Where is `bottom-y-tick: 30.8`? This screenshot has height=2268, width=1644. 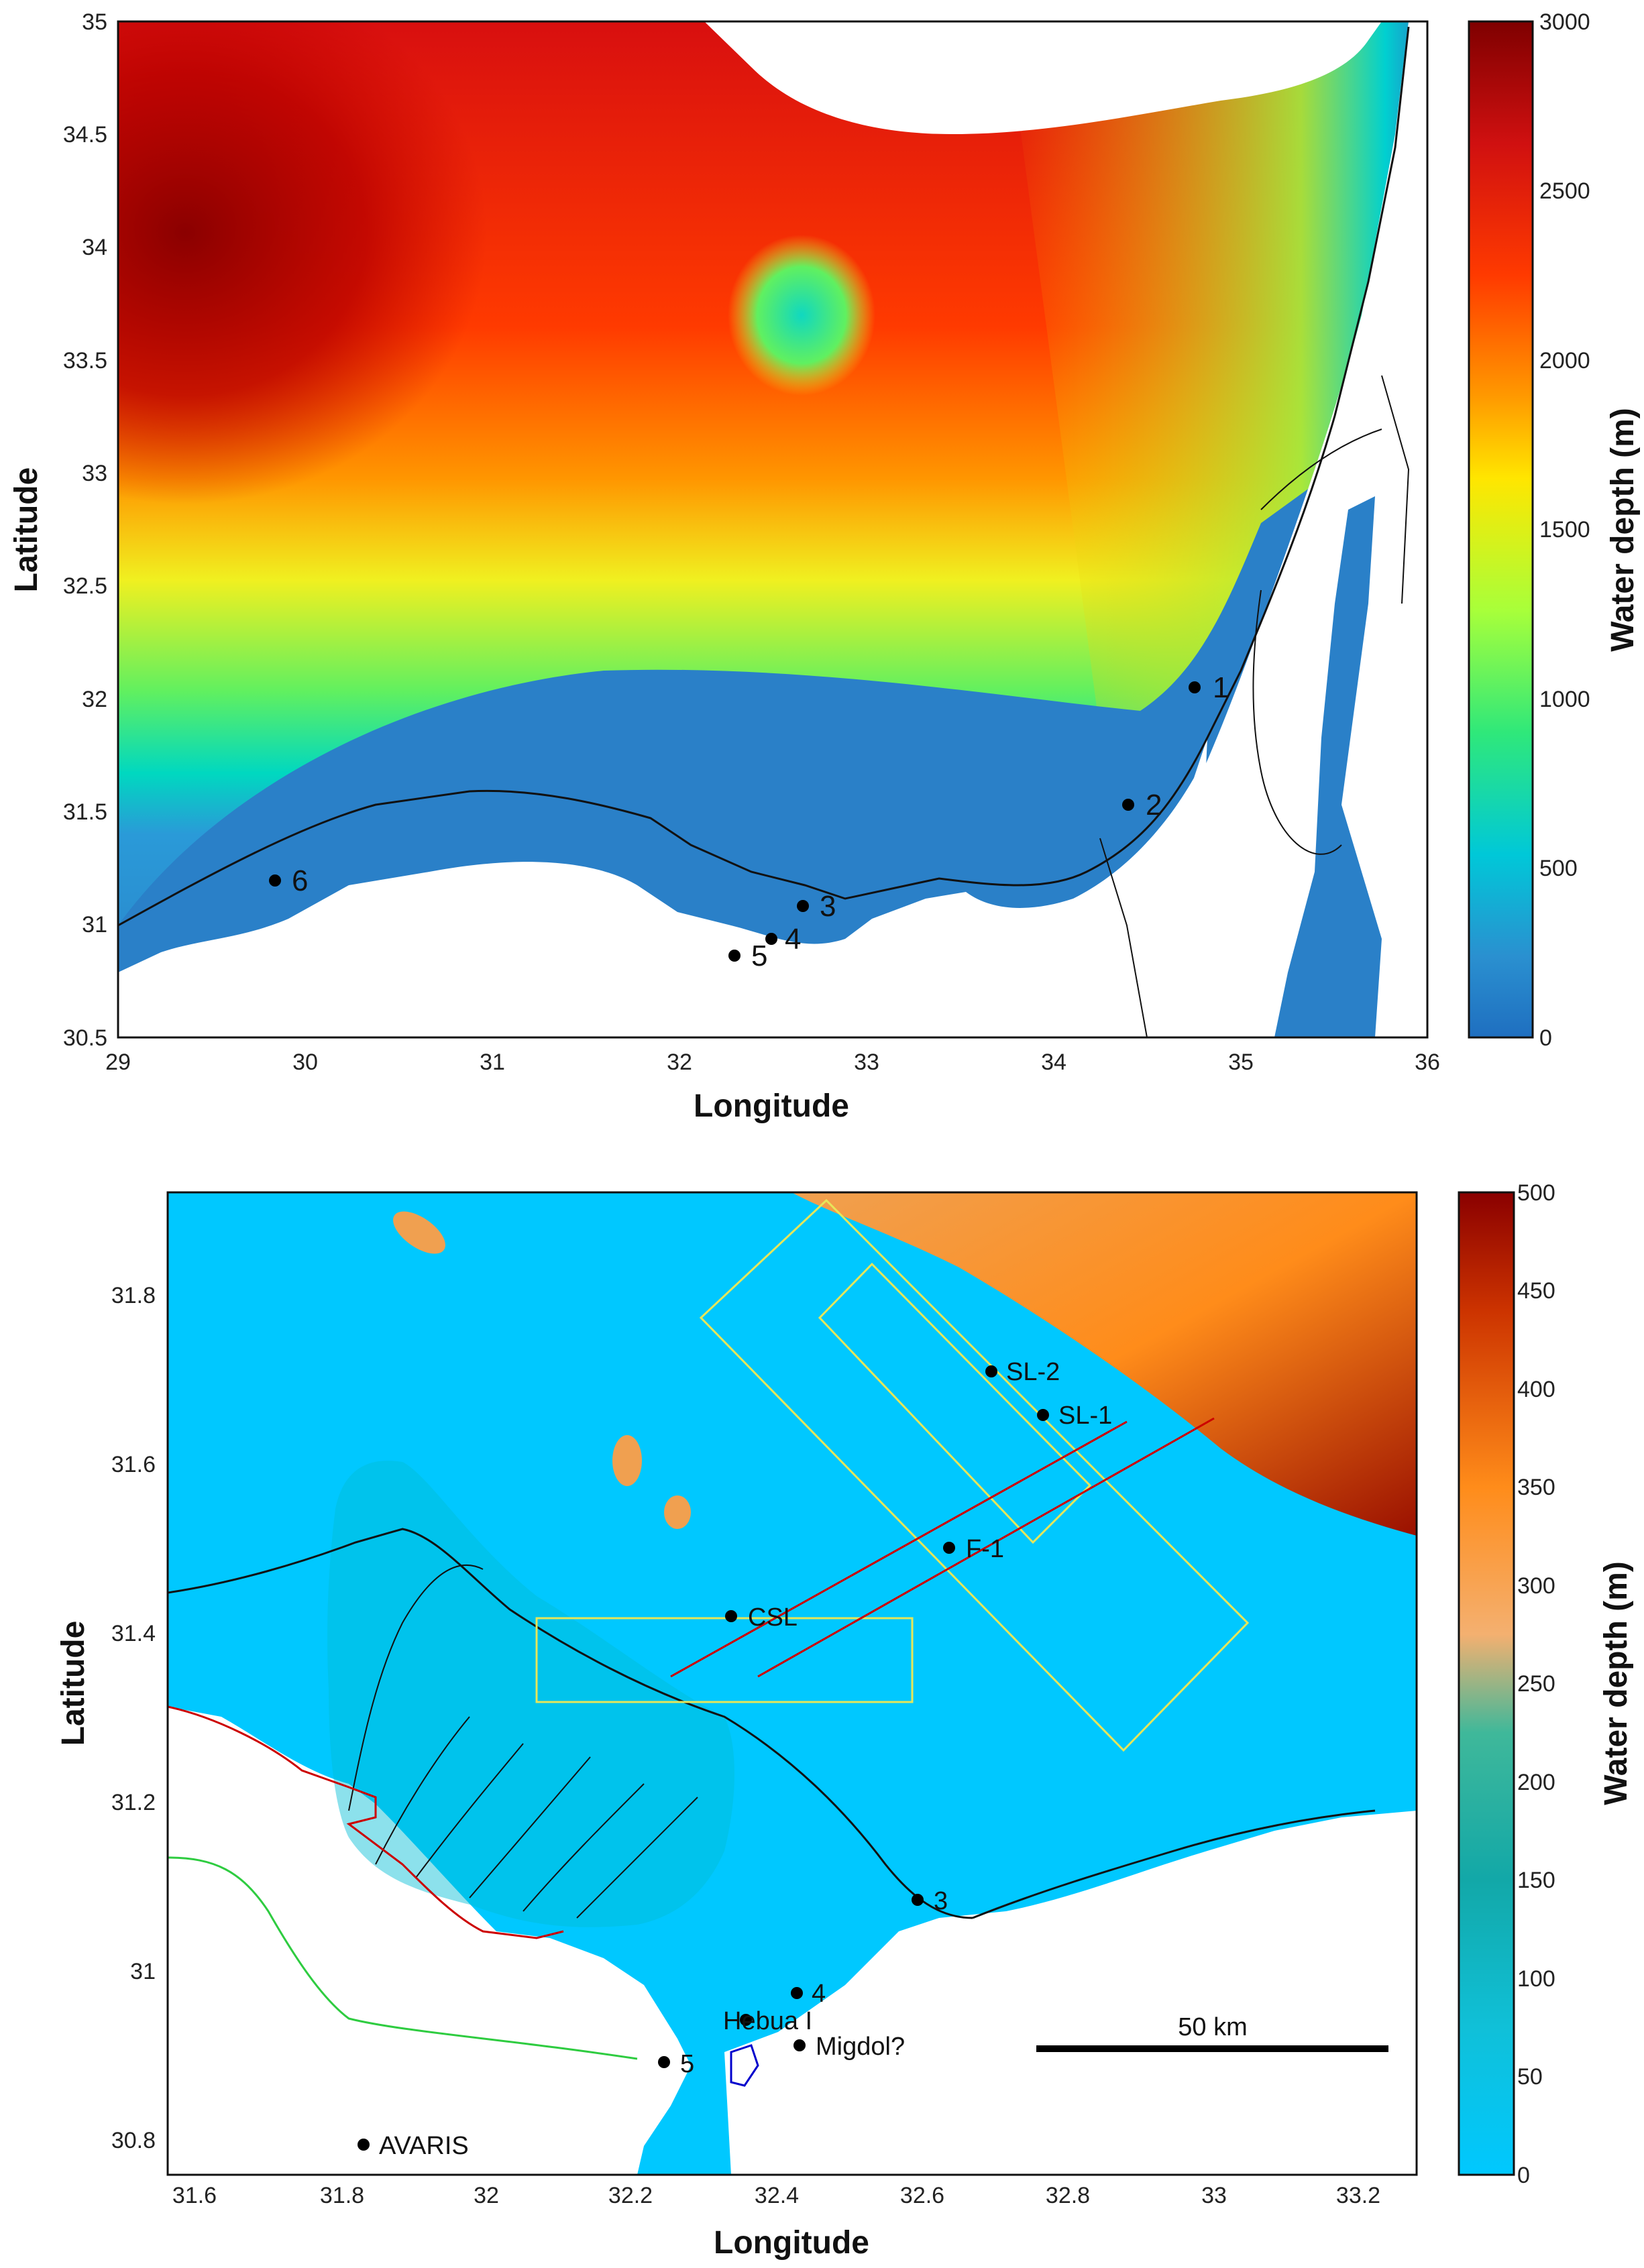 bottom-y-tick: 30.8 is located at coordinates (133, 2140).